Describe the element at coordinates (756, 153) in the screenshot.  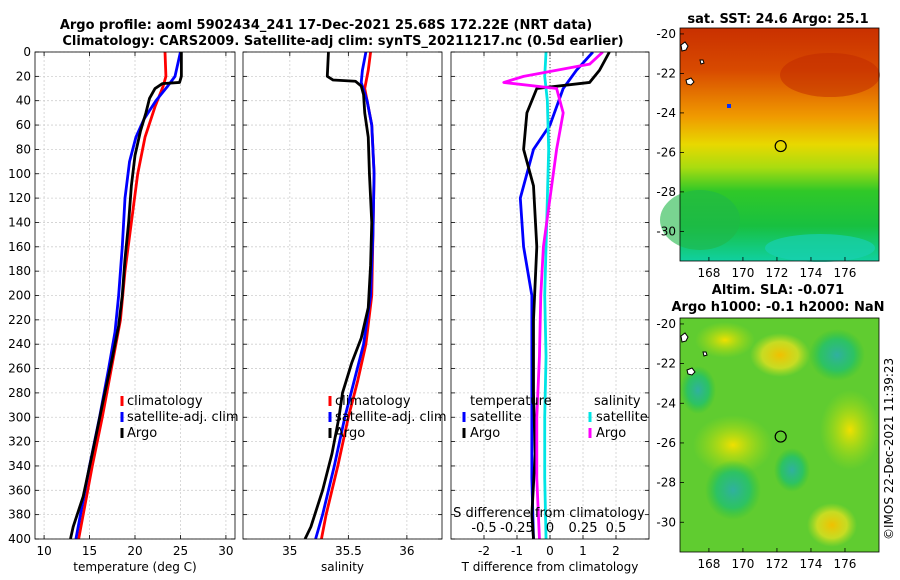
I see `sst-map-axes: 168 170 172 174 176 -20 -22 -24 -26 -28 -30` at that location.